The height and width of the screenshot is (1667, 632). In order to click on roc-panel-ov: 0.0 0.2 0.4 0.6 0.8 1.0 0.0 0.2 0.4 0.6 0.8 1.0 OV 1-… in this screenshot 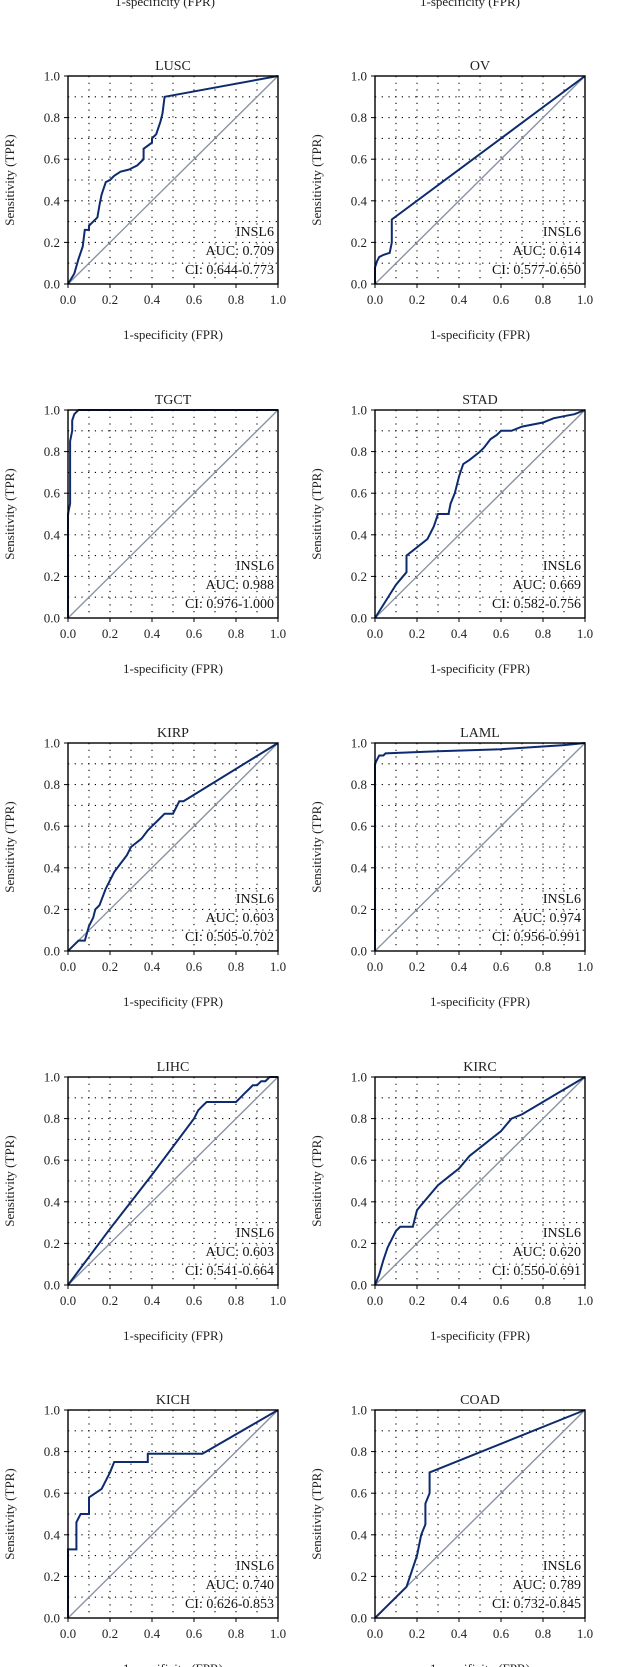, I will do `click(451, 200)`.